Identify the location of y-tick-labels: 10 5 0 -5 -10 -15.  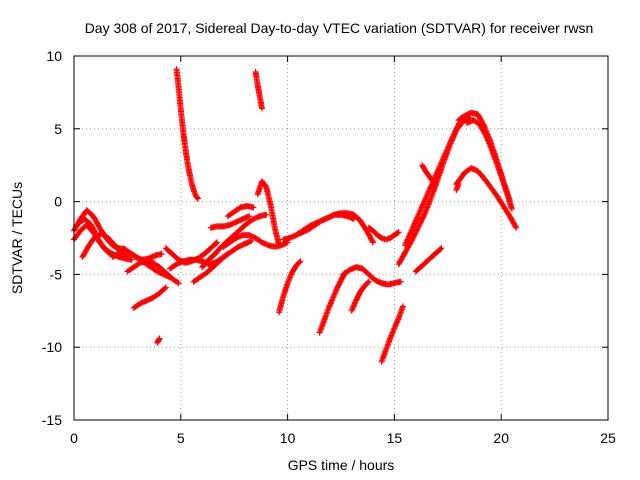
(52, 238).